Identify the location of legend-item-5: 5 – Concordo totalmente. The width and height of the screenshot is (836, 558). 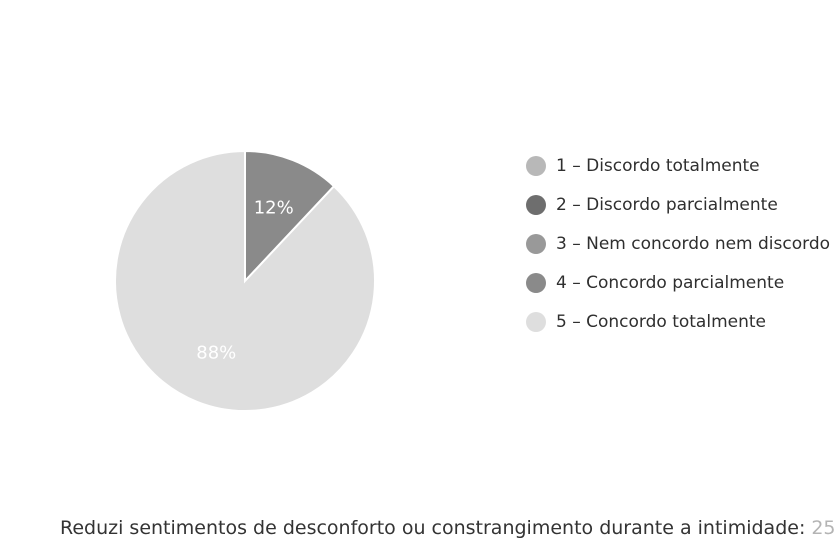
(678, 322).